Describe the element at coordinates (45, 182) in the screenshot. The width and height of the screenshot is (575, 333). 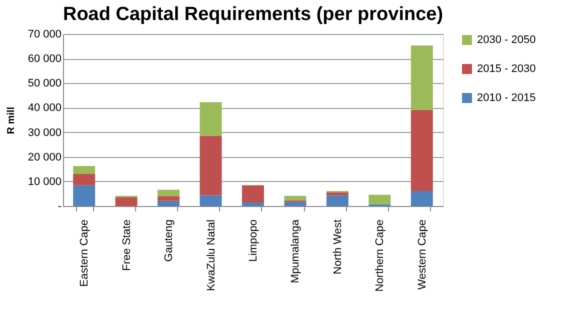
I see `y-tick-label: 10 000` at that location.